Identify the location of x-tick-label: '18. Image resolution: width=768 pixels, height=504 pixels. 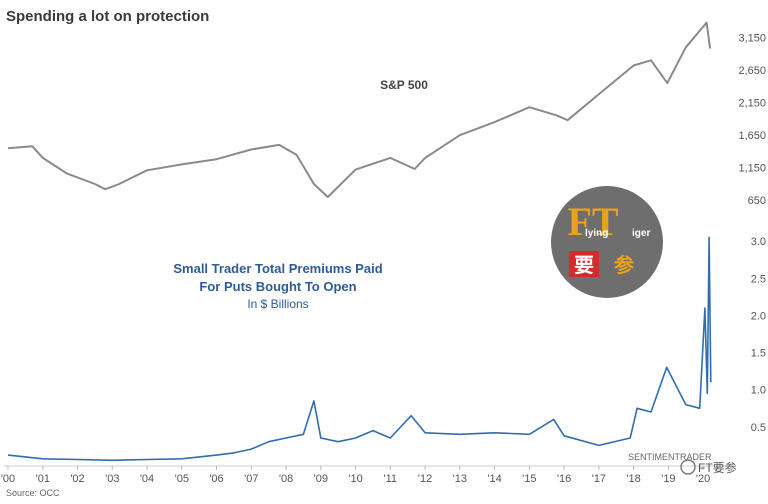
(633, 479).